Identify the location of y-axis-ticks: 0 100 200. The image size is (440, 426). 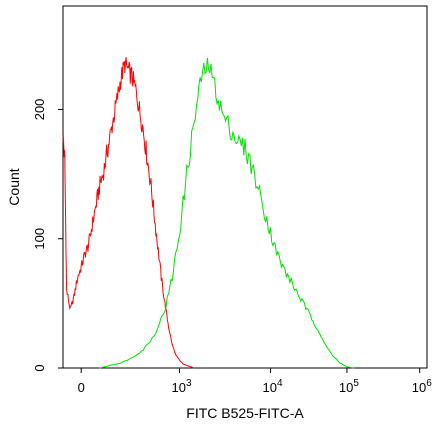
(47, 235).